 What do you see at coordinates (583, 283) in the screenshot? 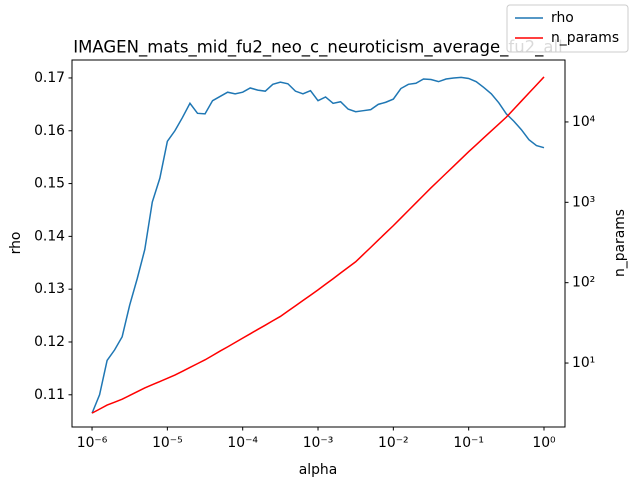
I see `y2-tick-label: 10²` at bounding box center [583, 283].